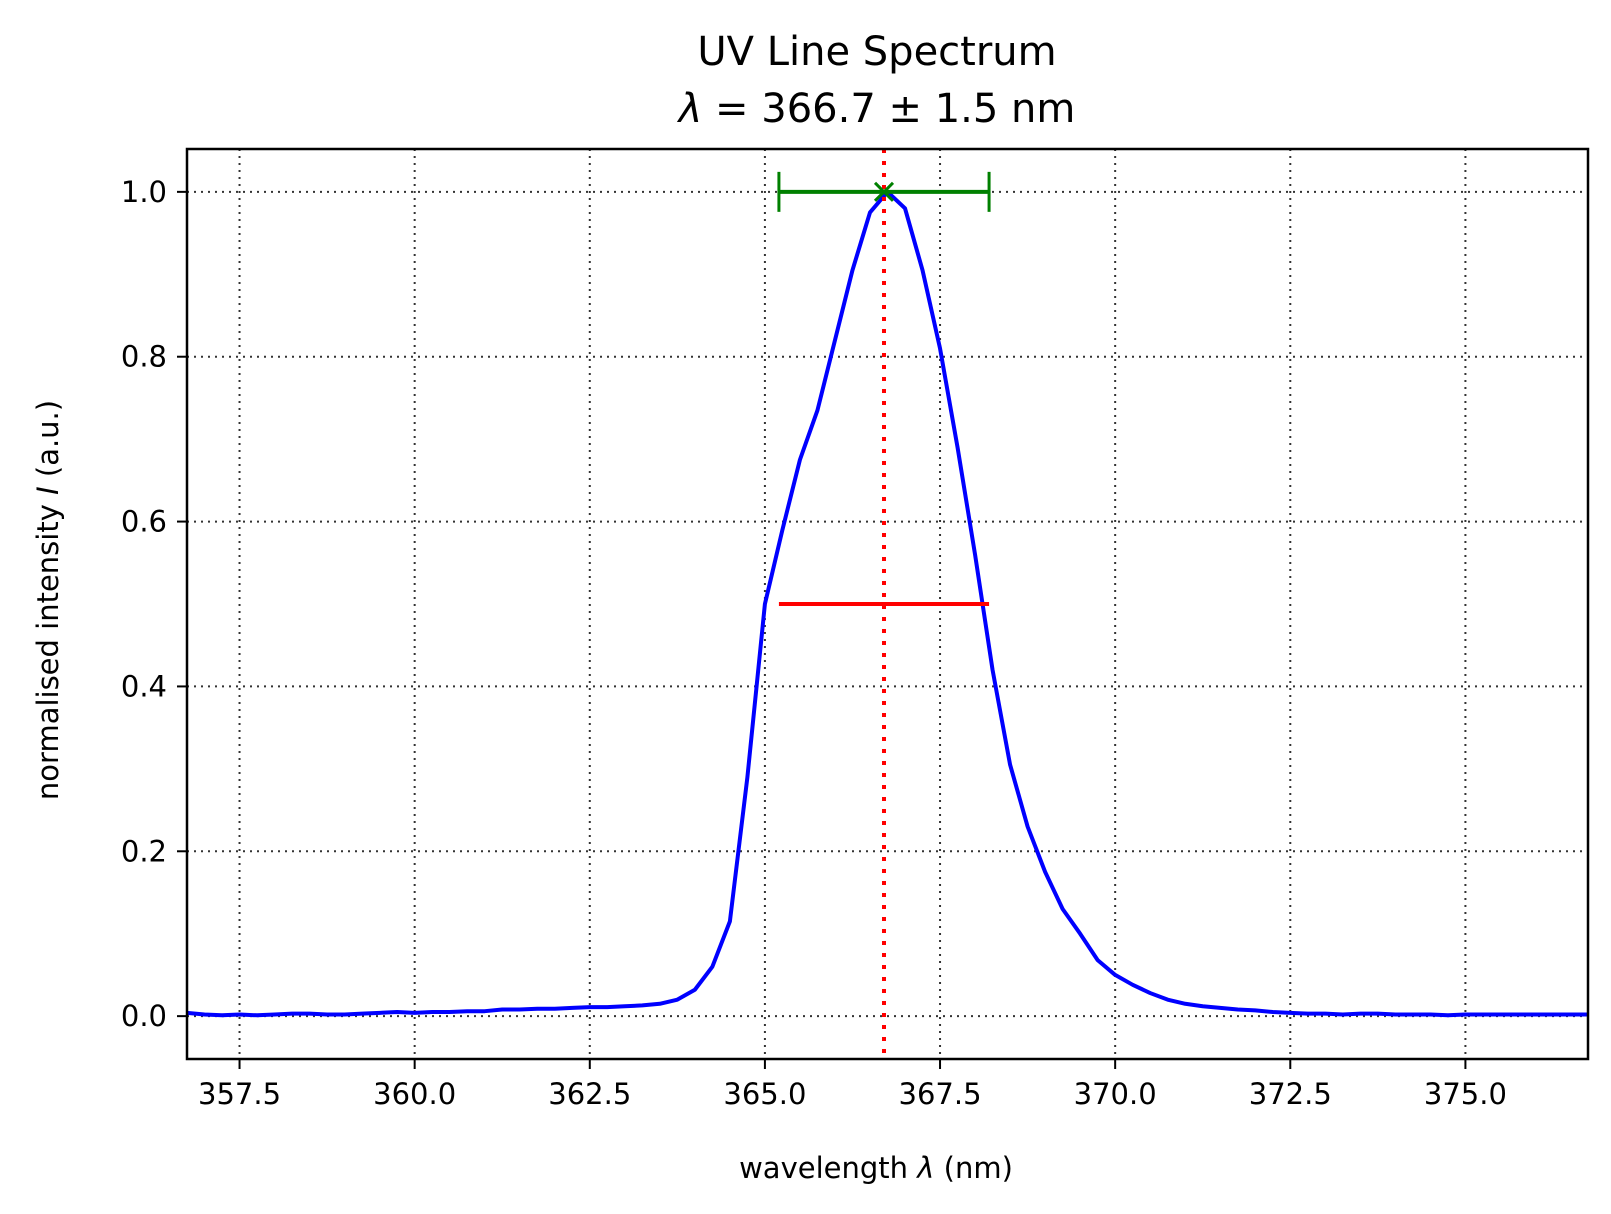  What do you see at coordinates (924, 1168) in the screenshot?
I see `x-axis-label-symbol: λ` at bounding box center [924, 1168].